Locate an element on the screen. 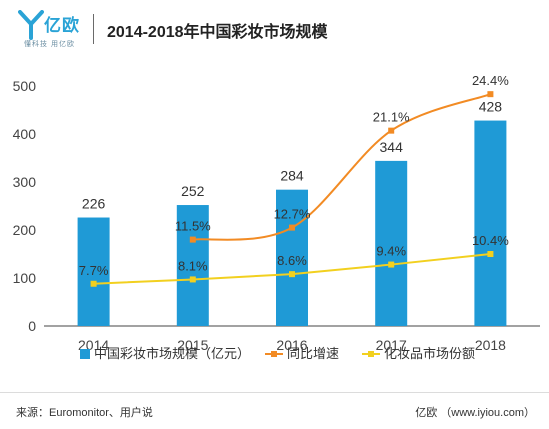  legend-label: 化妆品市场份额 is located at coordinates (429, 353).